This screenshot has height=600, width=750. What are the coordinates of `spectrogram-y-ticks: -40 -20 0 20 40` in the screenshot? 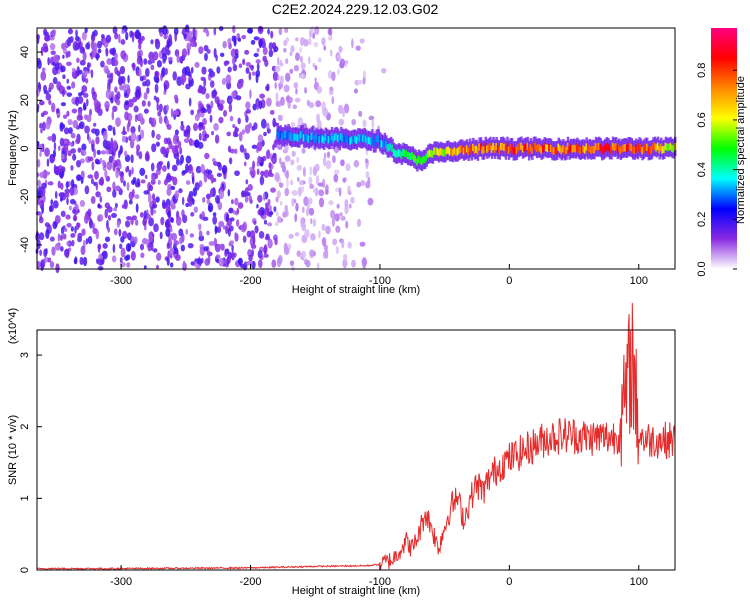 It's located at (30, 149).